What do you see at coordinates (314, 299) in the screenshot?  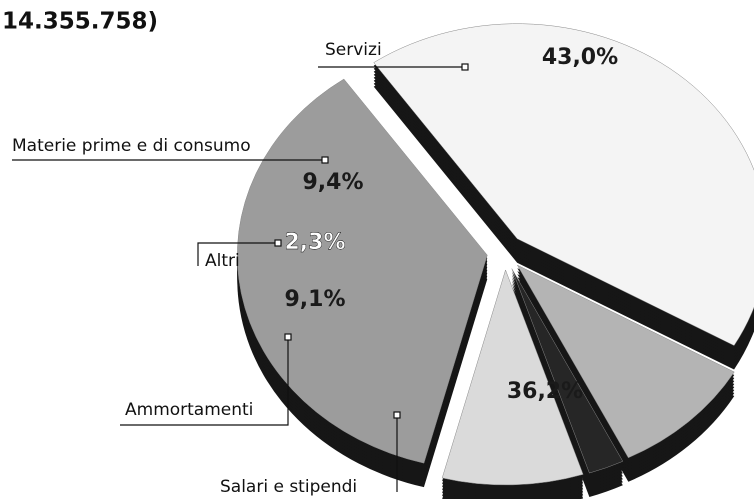 I see `value-label: 9,1%` at bounding box center [314, 299].